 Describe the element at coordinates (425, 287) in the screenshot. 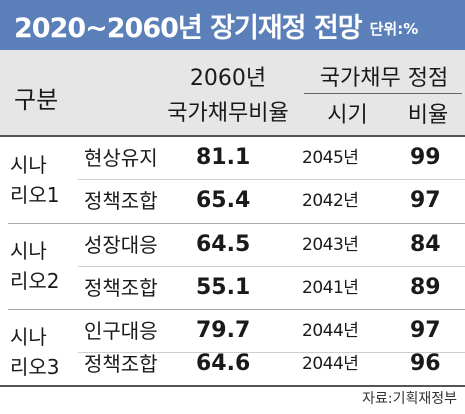

I see `row-peak-ratio: 89` at that location.